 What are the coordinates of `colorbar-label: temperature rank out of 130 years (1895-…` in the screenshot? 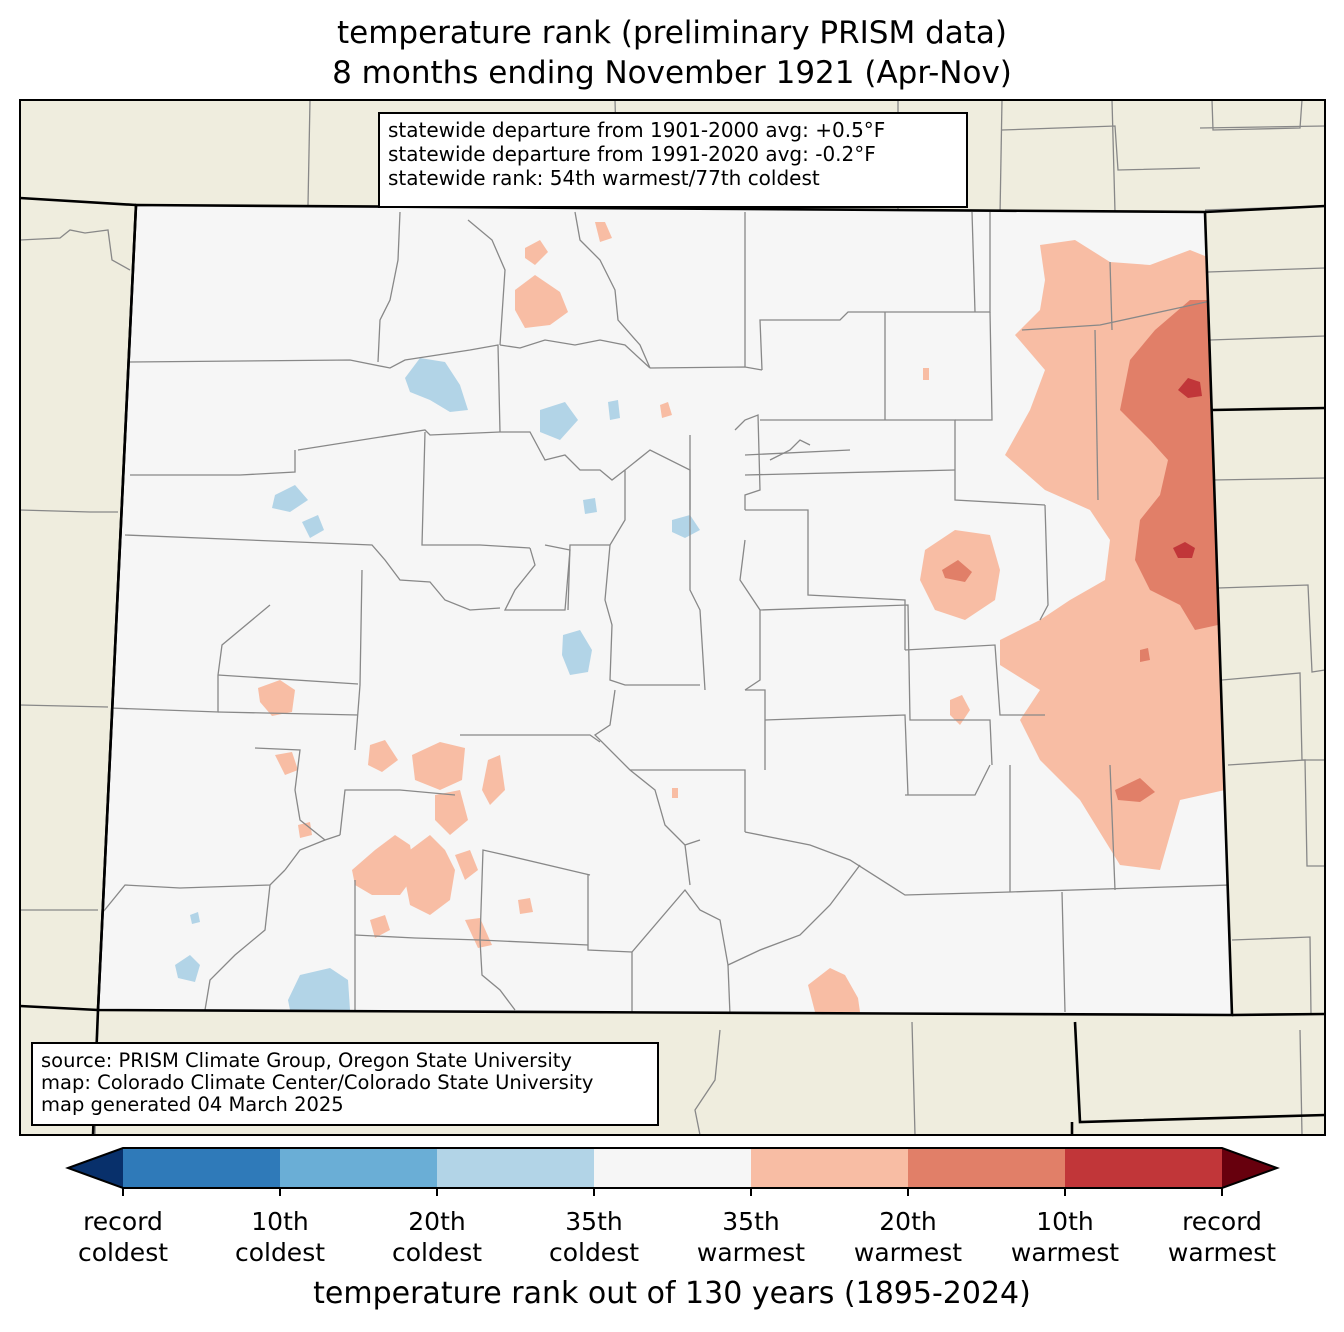 It's located at (672, 1293).